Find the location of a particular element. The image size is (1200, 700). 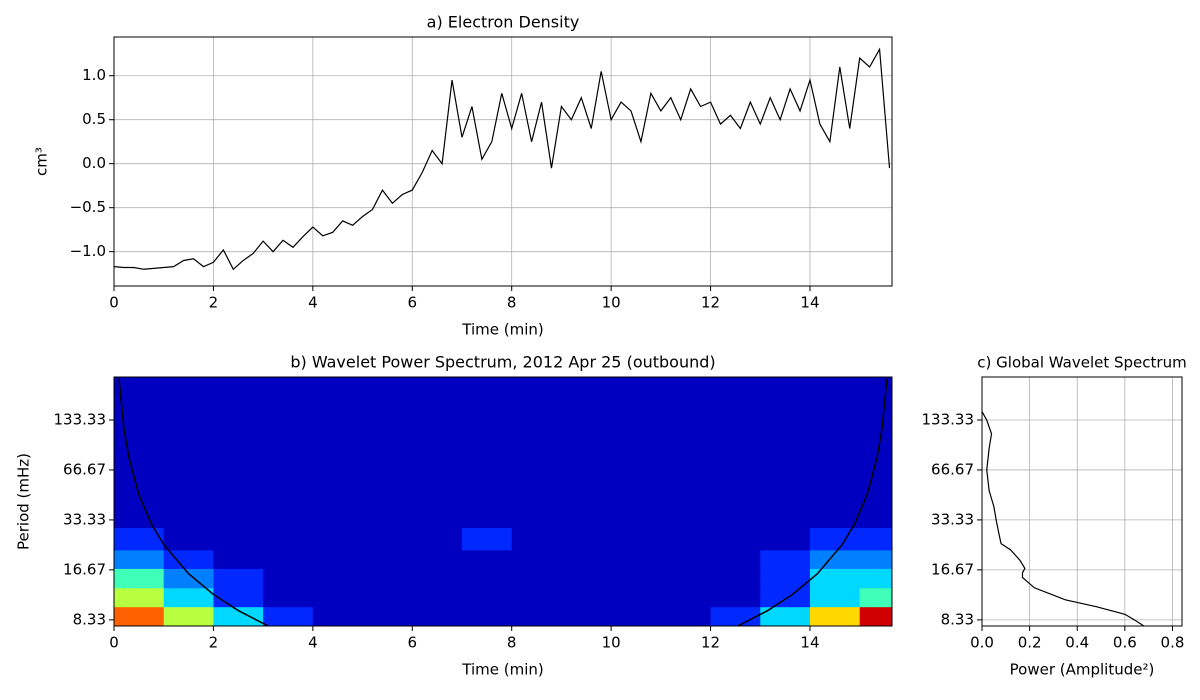

y-axis-label: Period (mHz) is located at coordinates (24, 501).